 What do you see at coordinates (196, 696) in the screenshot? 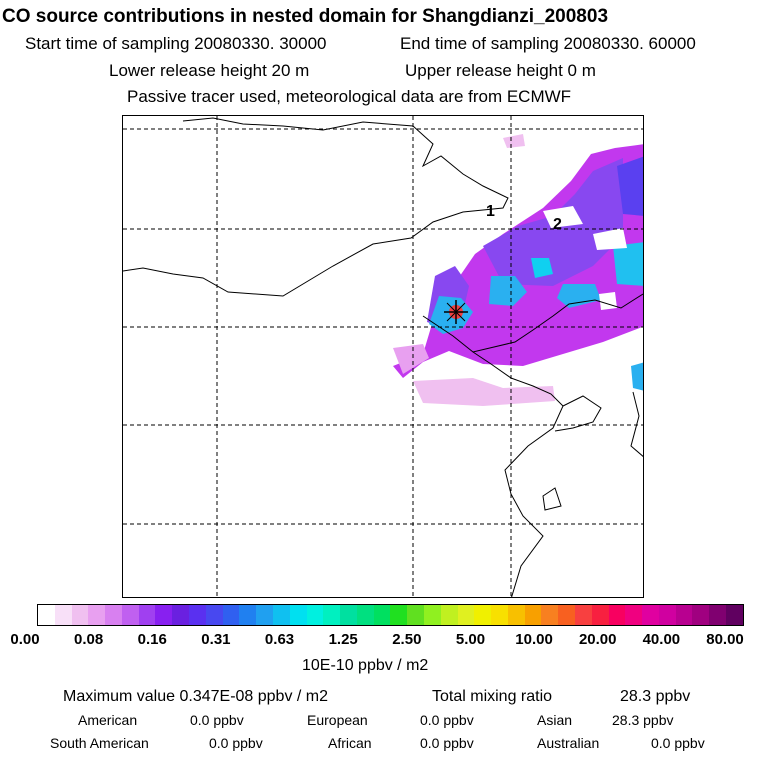
I see `maximum-value: Maximum value 0.347E-08 ppbv / m2` at bounding box center [196, 696].